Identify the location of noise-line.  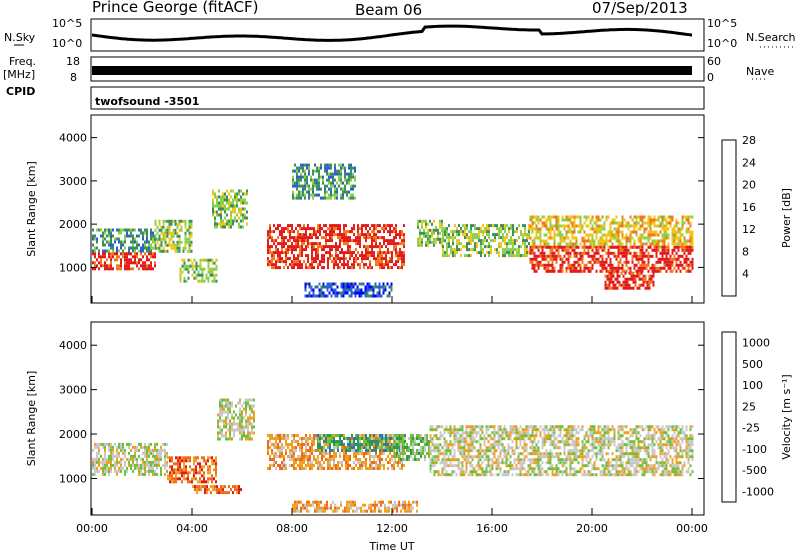
(392, 33).